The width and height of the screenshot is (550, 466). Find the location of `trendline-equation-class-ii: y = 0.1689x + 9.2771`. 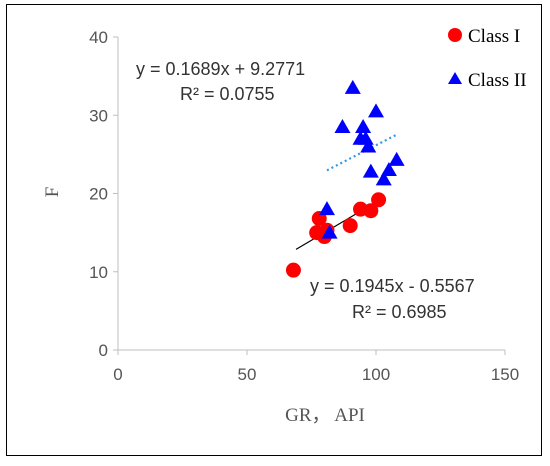

trendline-equation-class-ii: y = 0.1689x + 9.2771 is located at coordinates (220, 69).